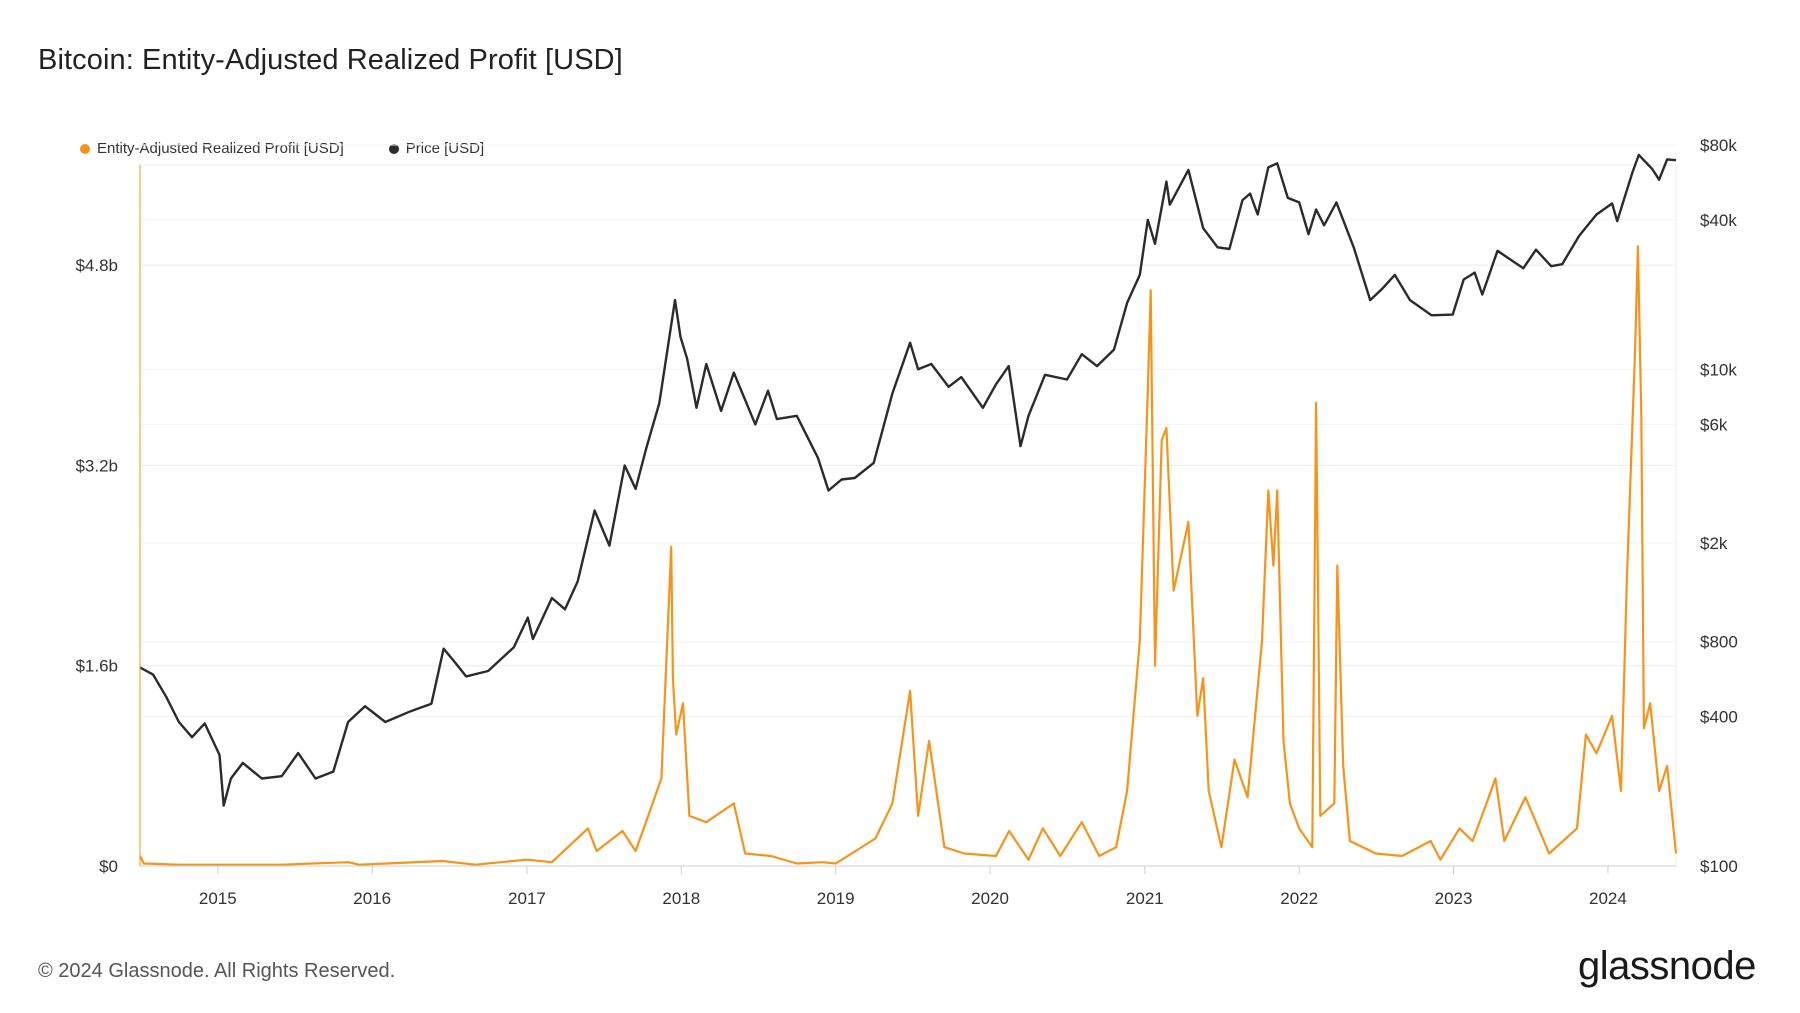 The width and height of the screenshot is (1800, 1013). Describe the element at coordinates (1299, 898) in the screenshot. I see `x-tick-label: 2022` at that location.